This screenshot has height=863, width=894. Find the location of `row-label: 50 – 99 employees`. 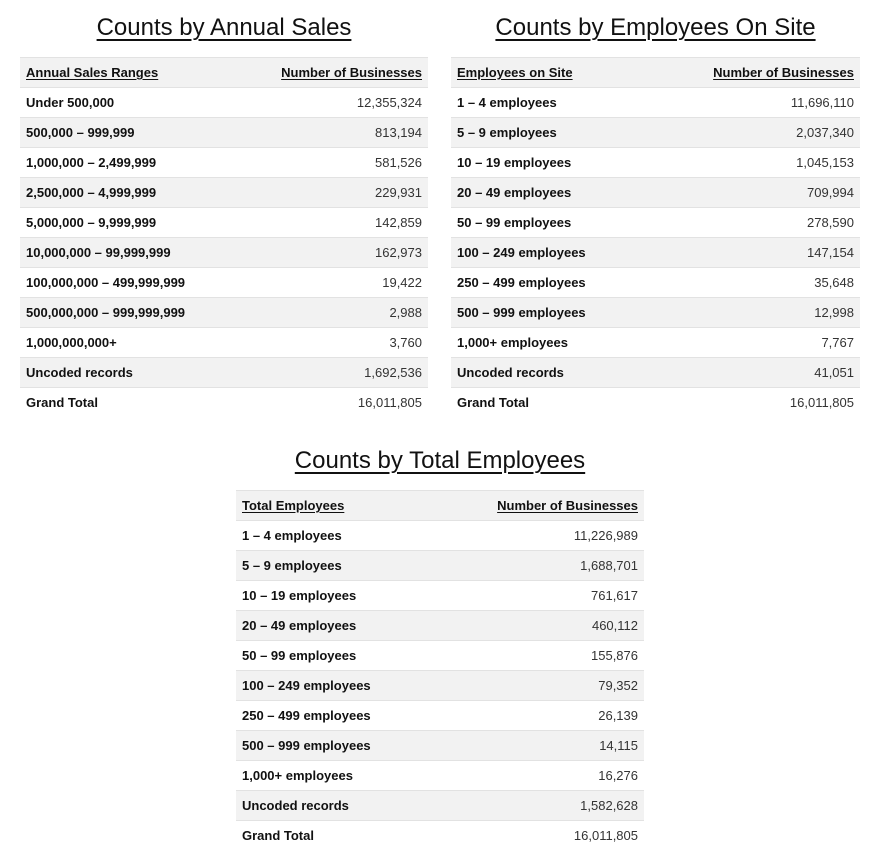

row-label: 50 – 99 employees is located at coordinates (334, 655).